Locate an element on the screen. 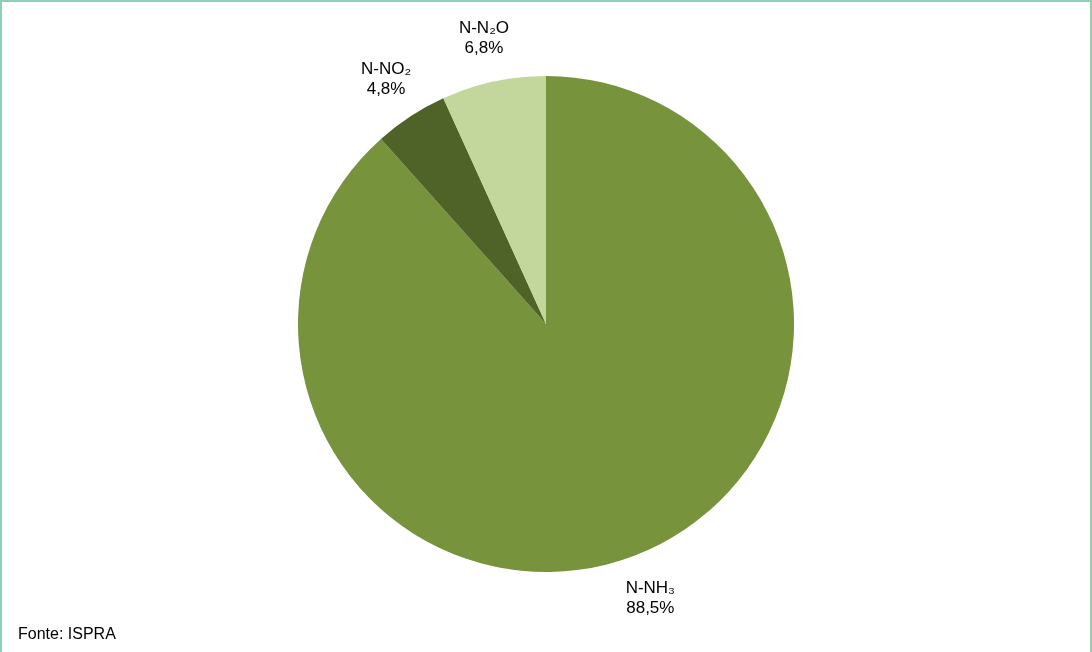  slice-label: N-NO₂ is located at coordinates (386, 68).